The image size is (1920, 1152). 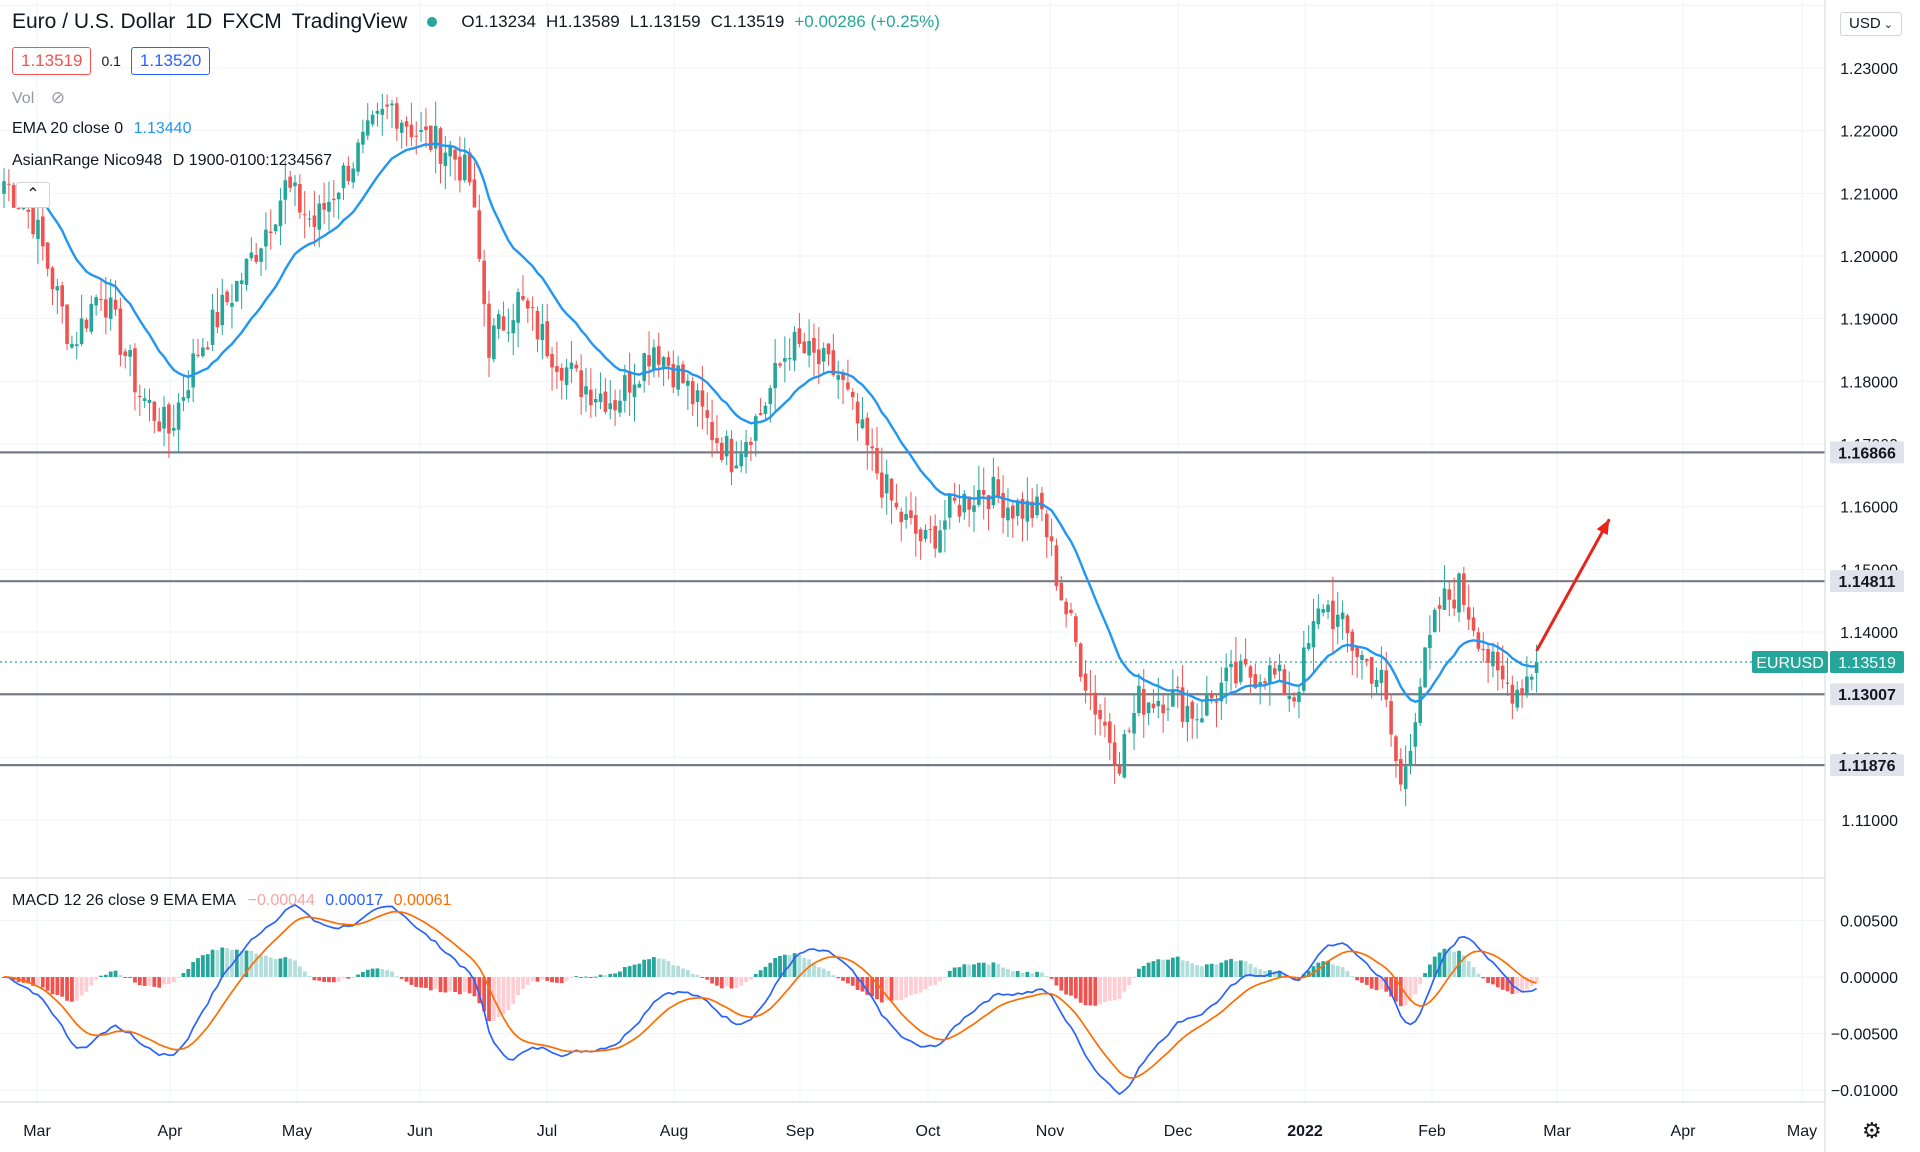 What do you see at coordinates (432, 22) in the screenshot?
I see `market-status-icon` at bounding box center [432, 22].